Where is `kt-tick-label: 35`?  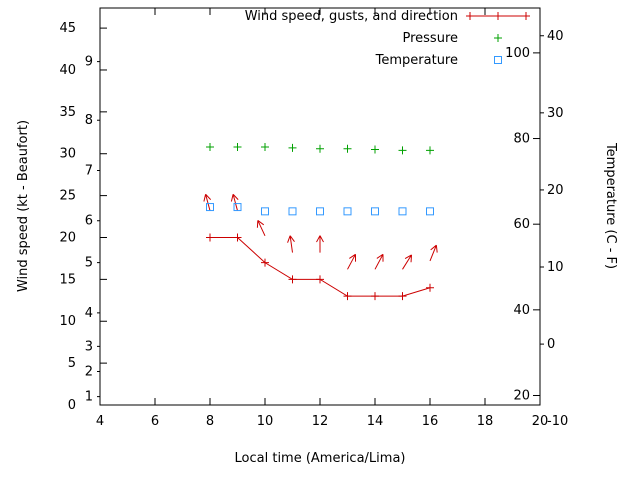
kt-tick-label: 35 is located at coordinates (67, 112).